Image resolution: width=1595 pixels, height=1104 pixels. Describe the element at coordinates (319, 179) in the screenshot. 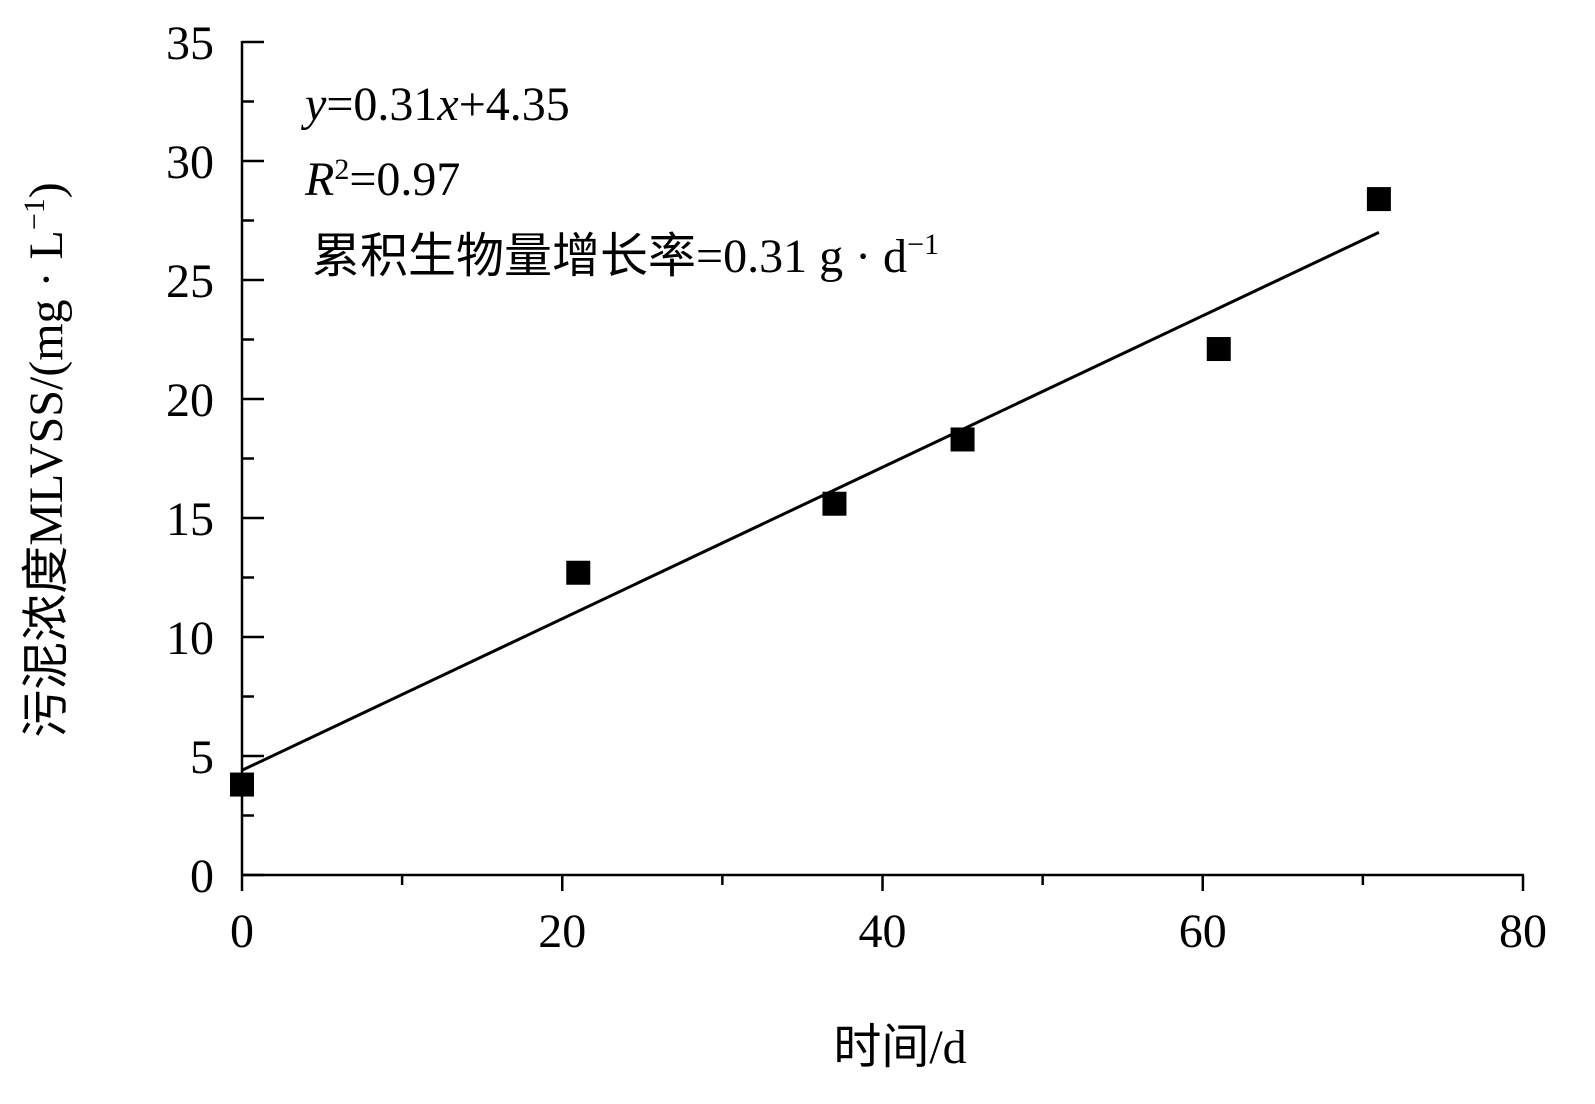

I see `r: R` at that location.